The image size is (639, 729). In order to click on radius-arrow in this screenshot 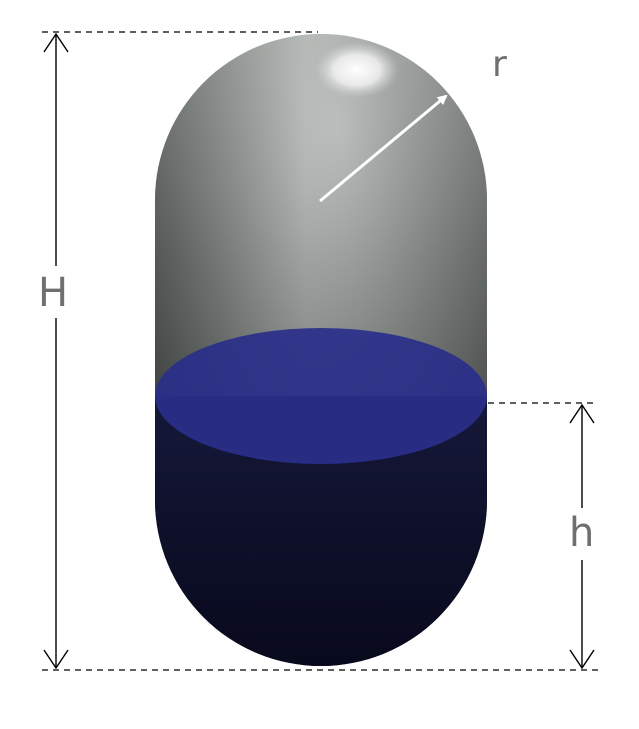, I will do `click(383, 148)`.